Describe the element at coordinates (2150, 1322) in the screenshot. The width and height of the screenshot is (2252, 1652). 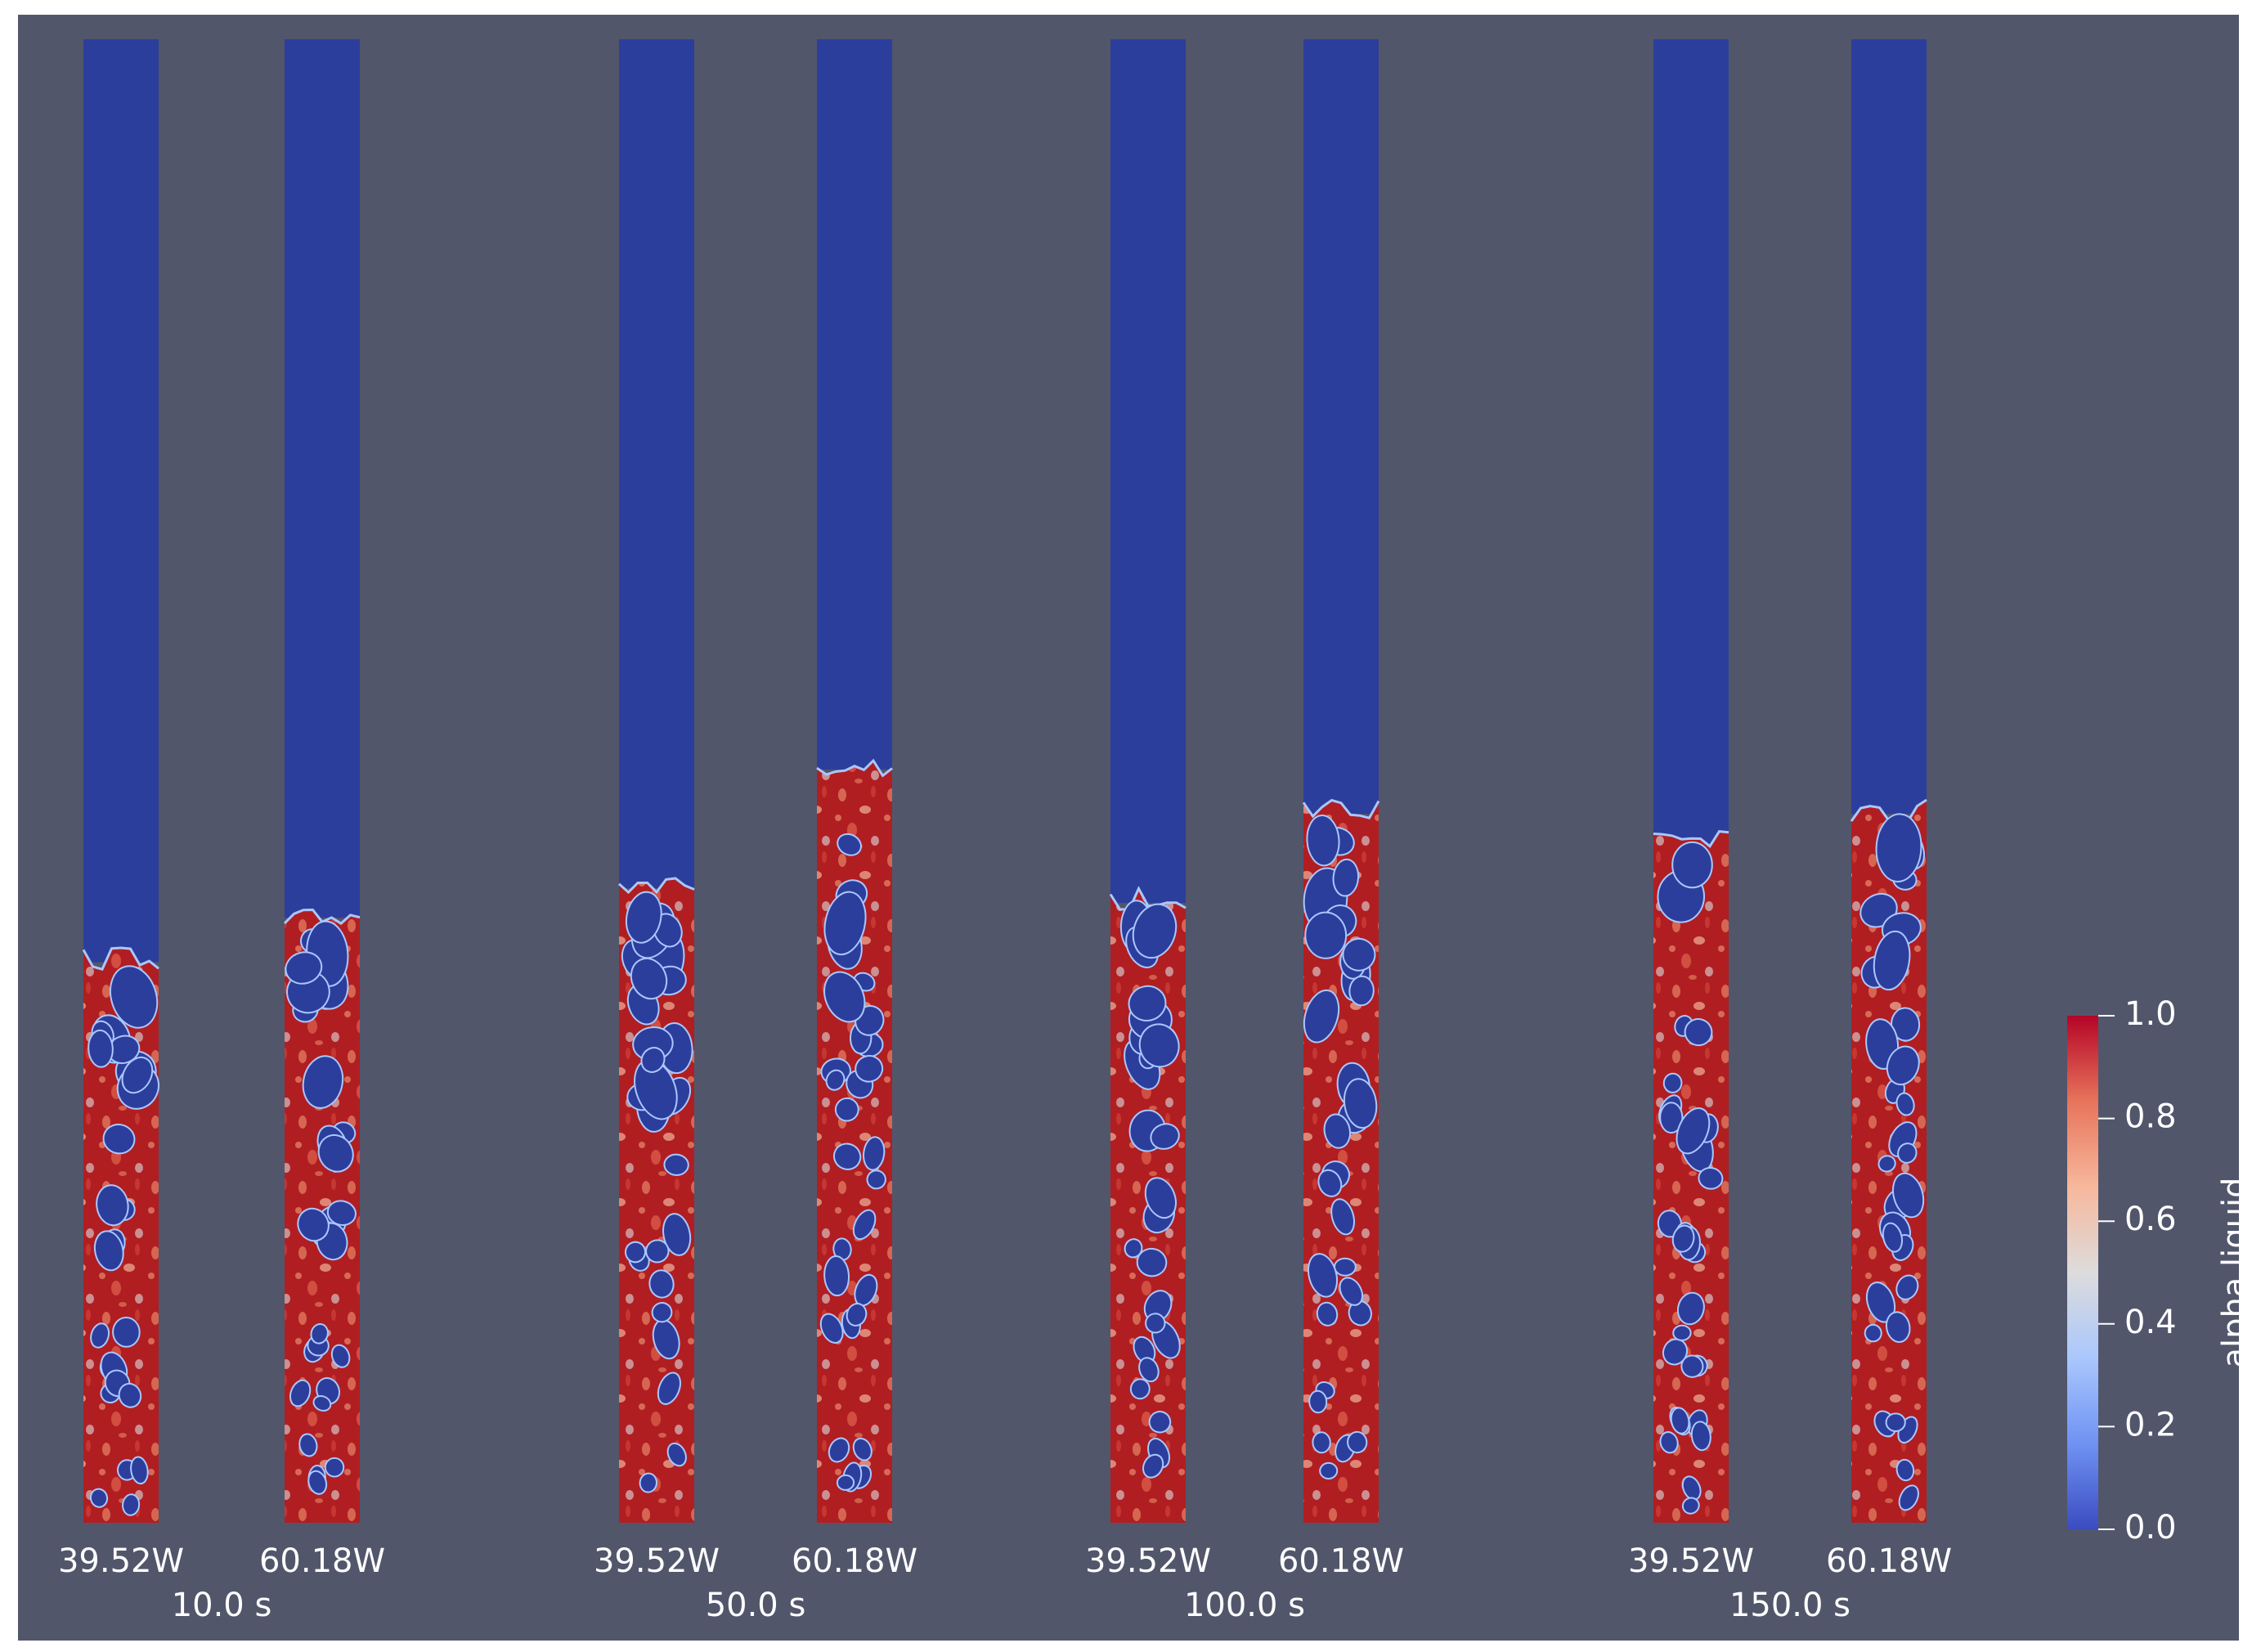
I see `colorbar-tick-label: 0.4` at that location.